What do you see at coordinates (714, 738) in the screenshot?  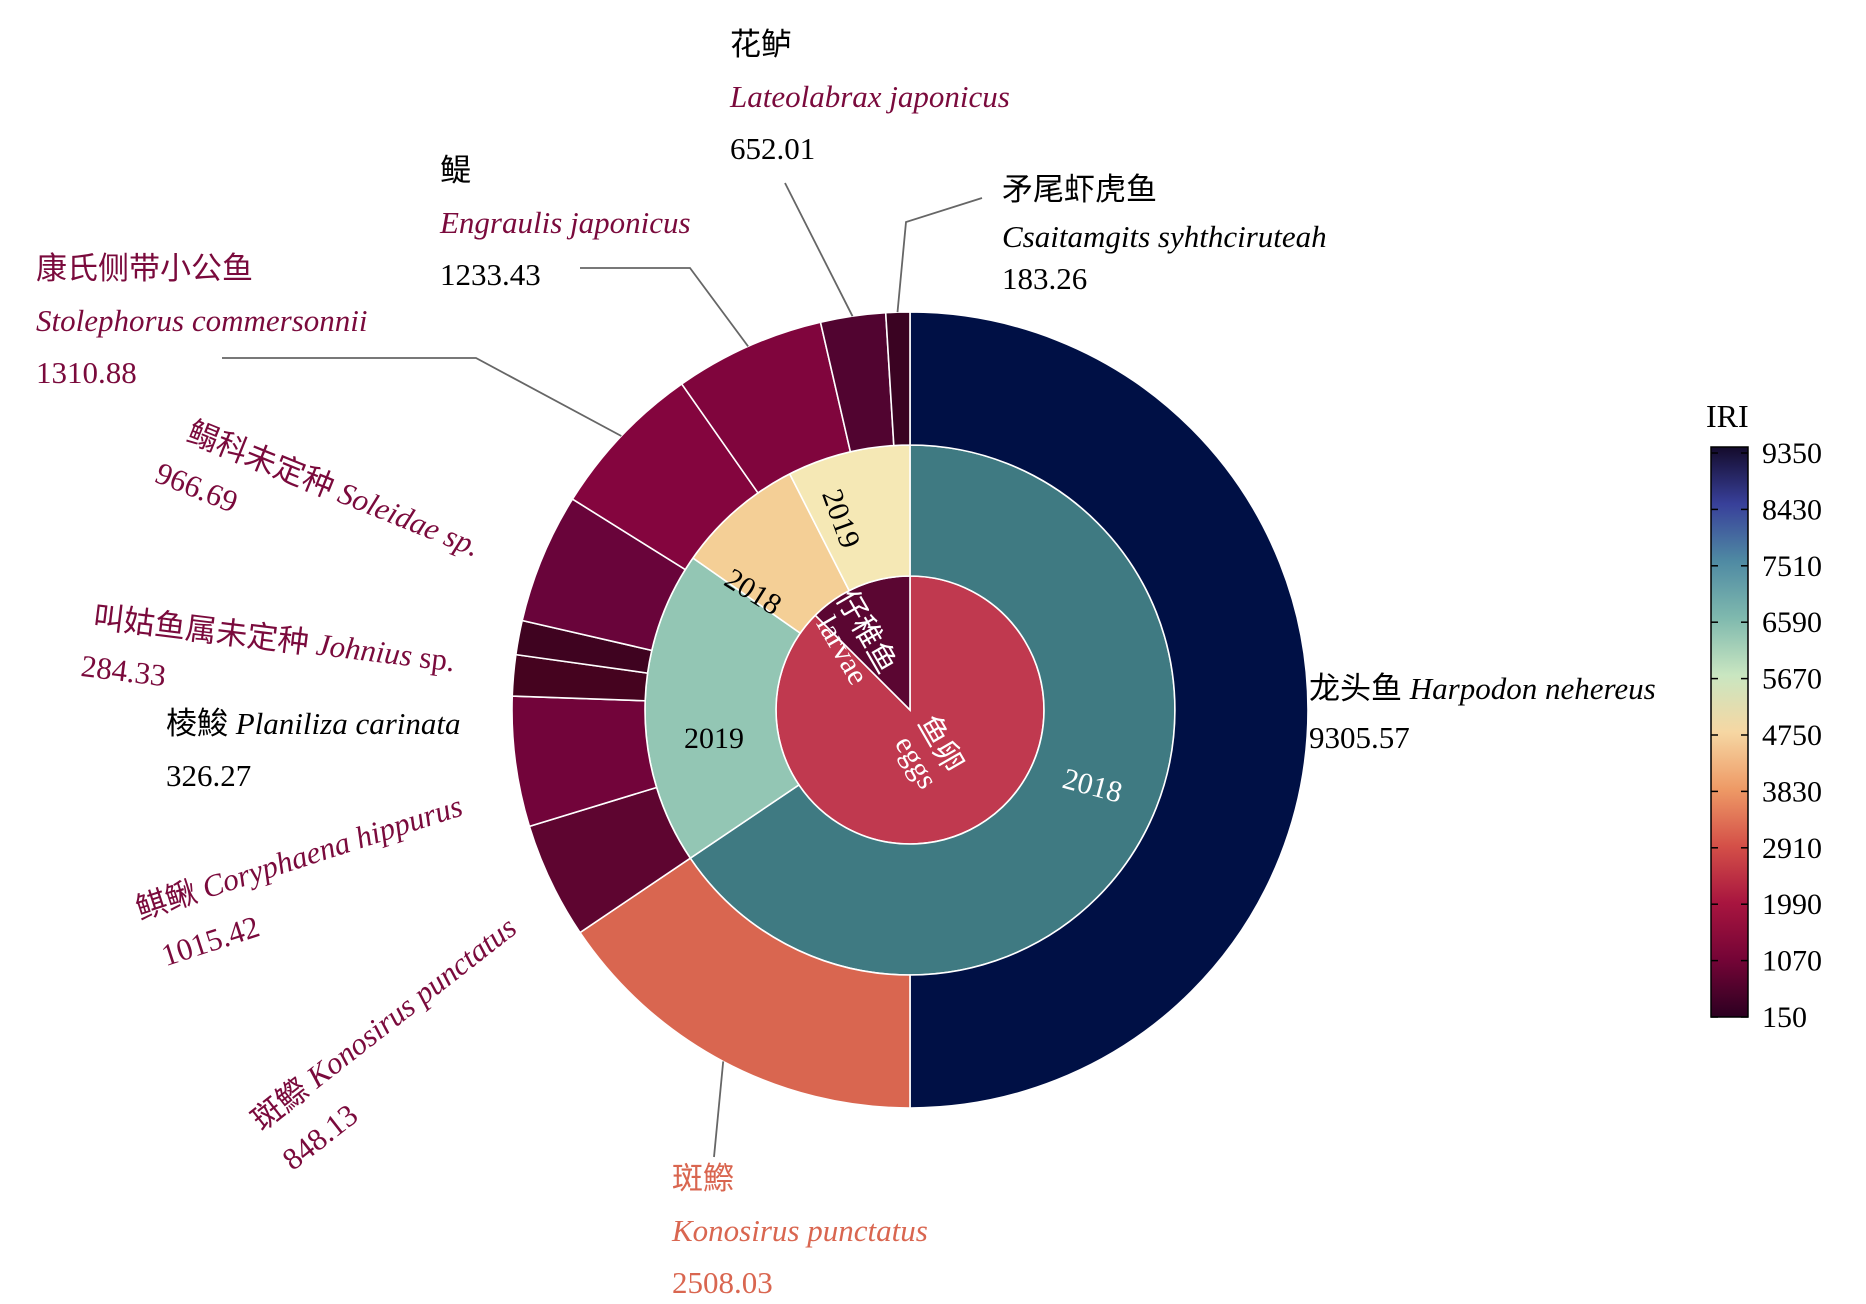 I see `mid-label-eggs-2019: 2019` at bounding box center [714, 738].